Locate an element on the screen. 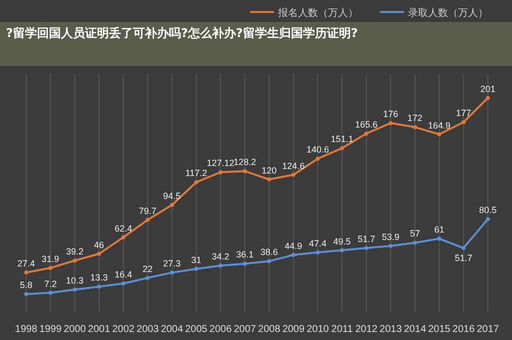 The height and width of the screenshot is (340, 512). data-label: 27.3 is located at coordinates (172, 263).